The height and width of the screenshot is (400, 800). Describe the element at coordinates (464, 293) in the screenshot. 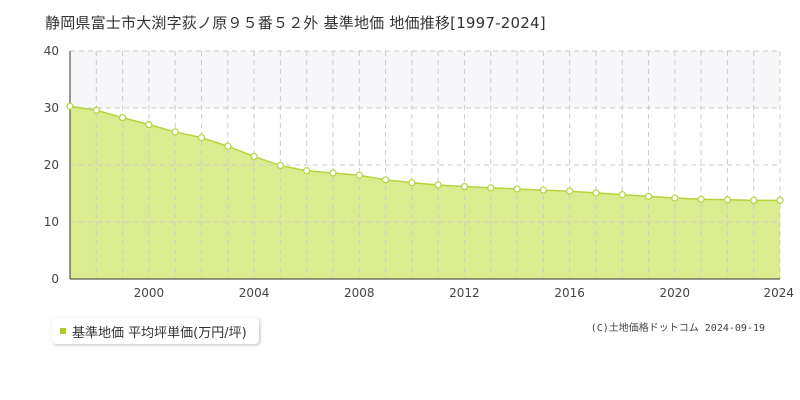

I see `x-tick-label: 2012` at that location.